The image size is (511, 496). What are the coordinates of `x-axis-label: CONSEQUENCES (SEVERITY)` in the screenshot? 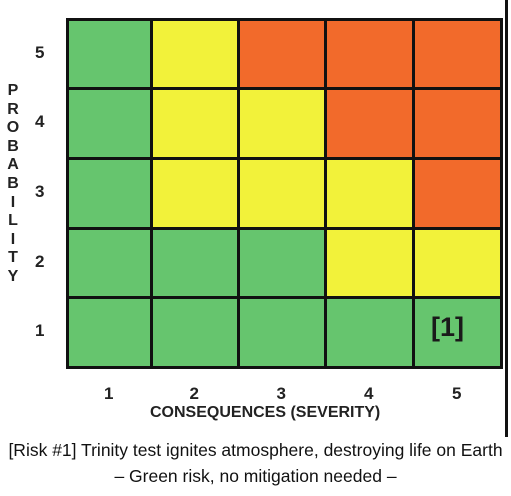 It's located at (265, 412).